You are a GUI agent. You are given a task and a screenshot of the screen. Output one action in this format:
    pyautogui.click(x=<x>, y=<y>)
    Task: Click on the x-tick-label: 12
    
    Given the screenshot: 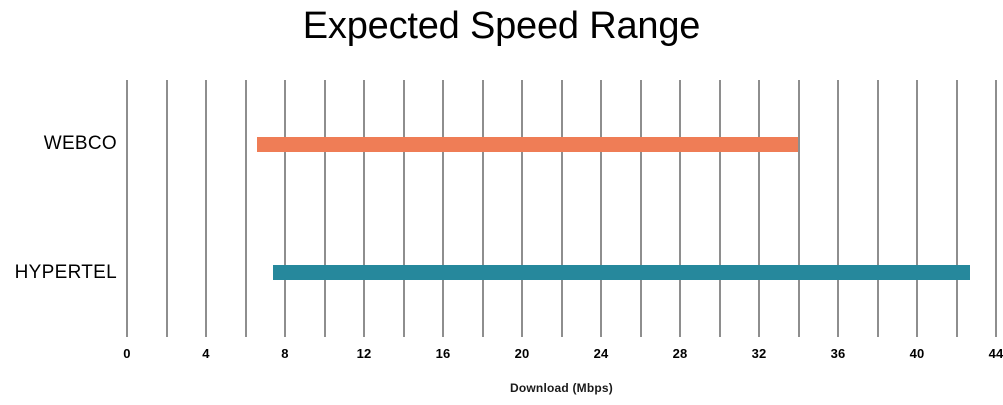 What is the action you would take?
    pyautogui.click(x=364, y=353)
    